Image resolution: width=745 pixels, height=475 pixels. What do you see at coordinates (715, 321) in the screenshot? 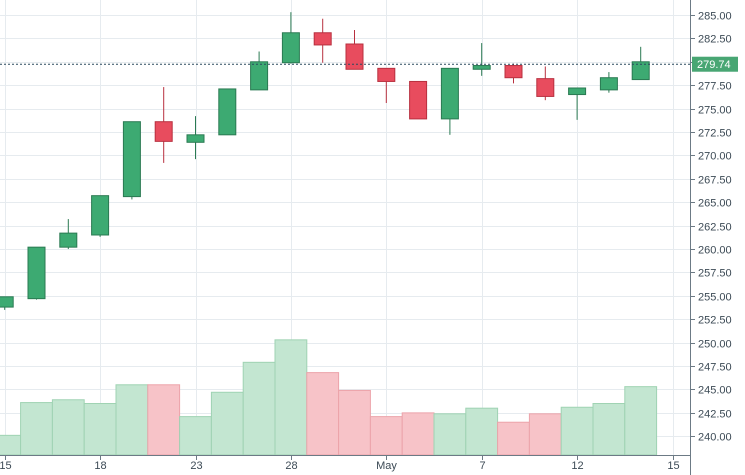
I see `y-tick-label: 252.50` at bounding box center [715, 321].